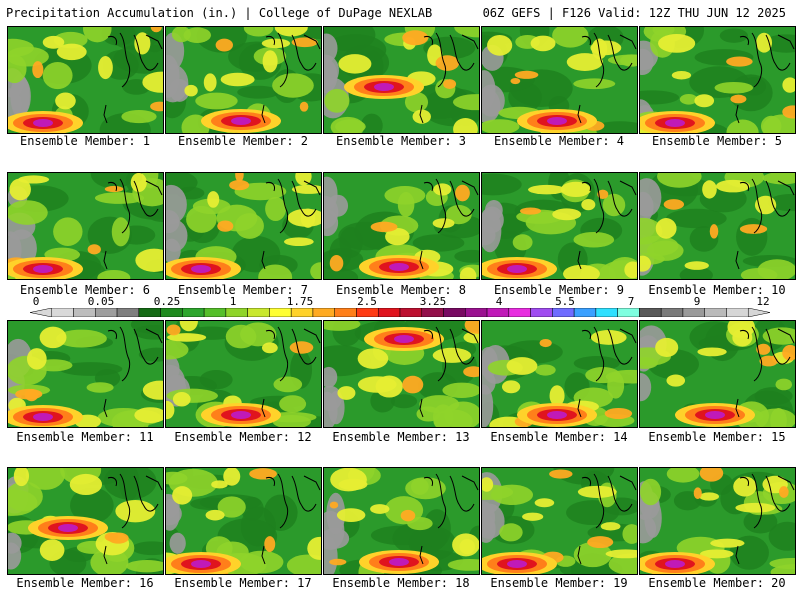 Image resolution: width=800 pixels, height=600 pixels. I want to click on colorbar-tick-label: 3.25, so click(433, 301).